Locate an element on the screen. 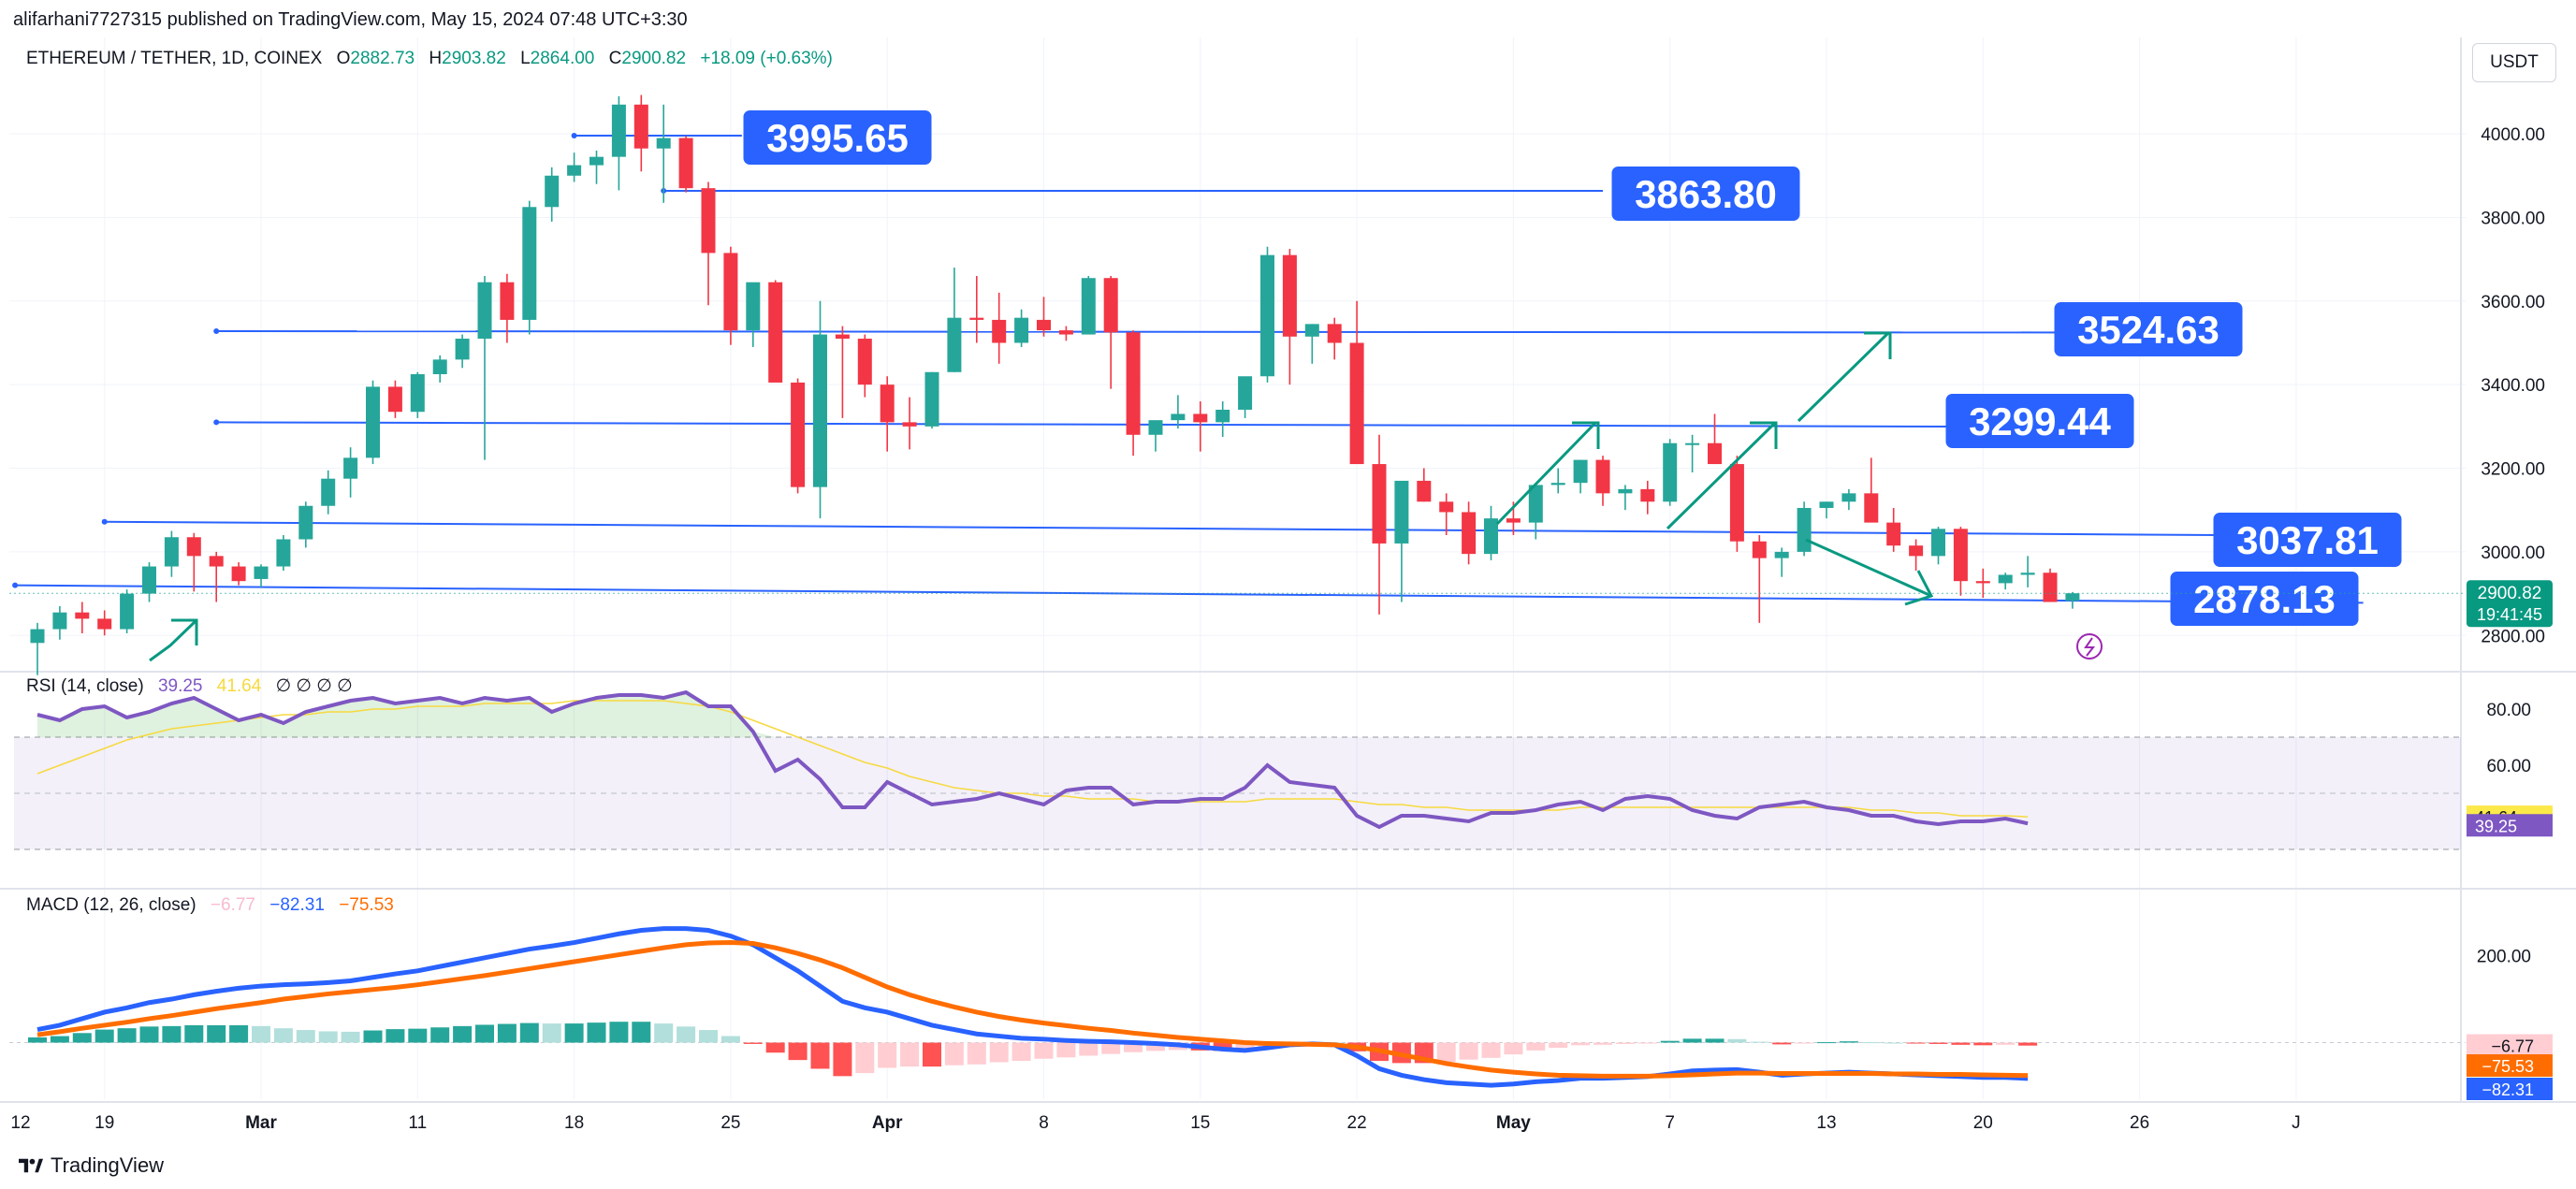  level-price-text: 2878.13 is located at coordinates (2264, 599).